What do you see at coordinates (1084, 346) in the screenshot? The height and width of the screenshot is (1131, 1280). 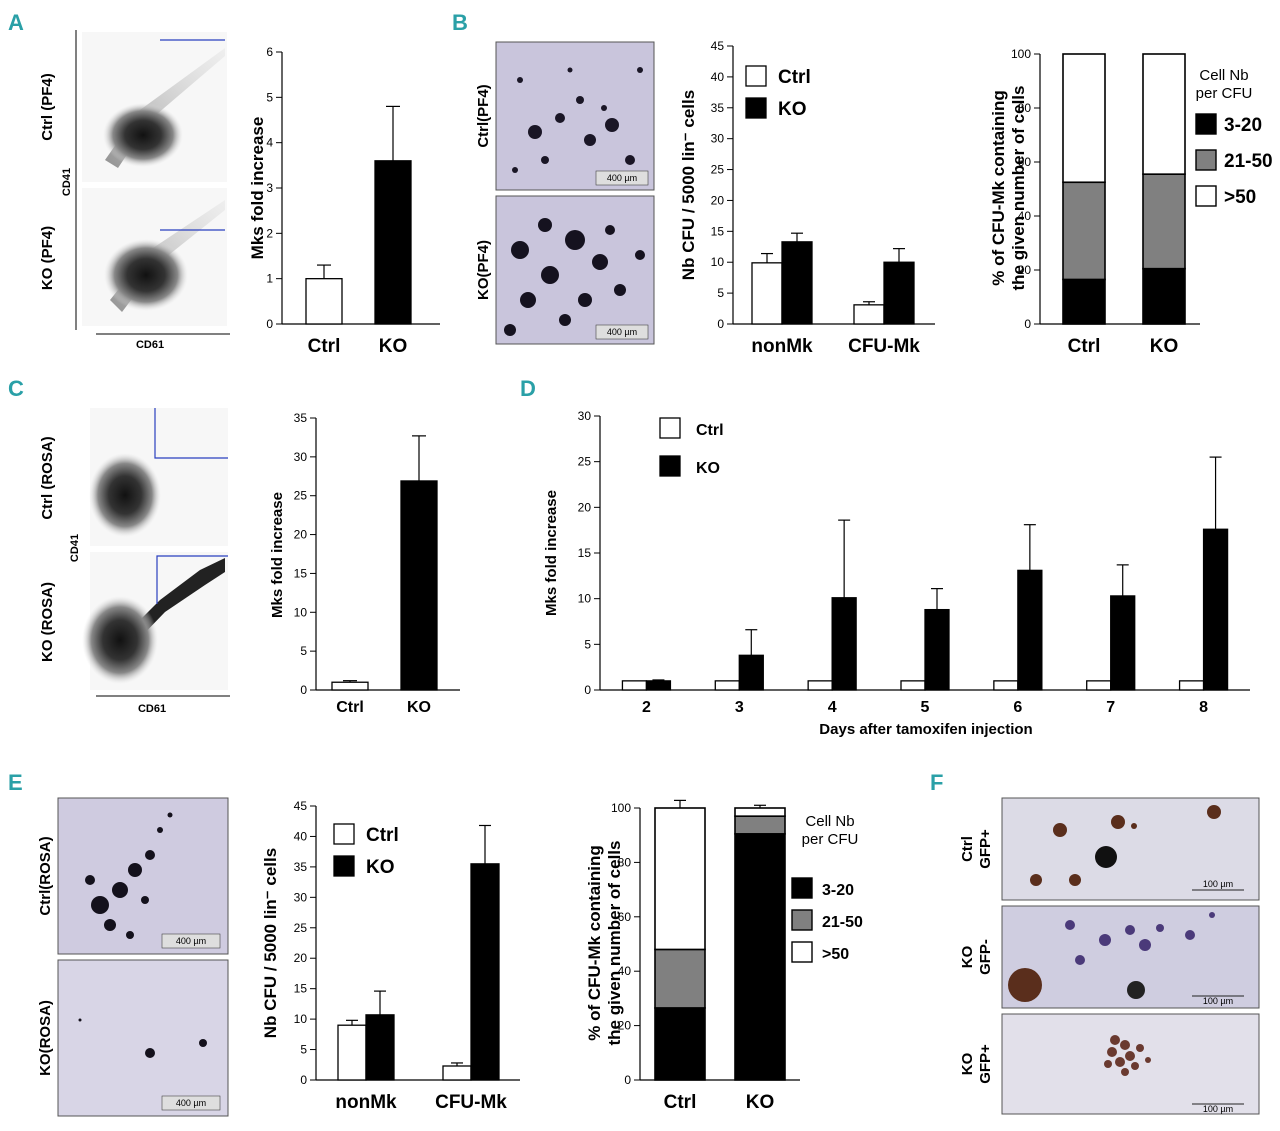 I see `x-category-label: Ctrl` at bounding box center [1084, 346].